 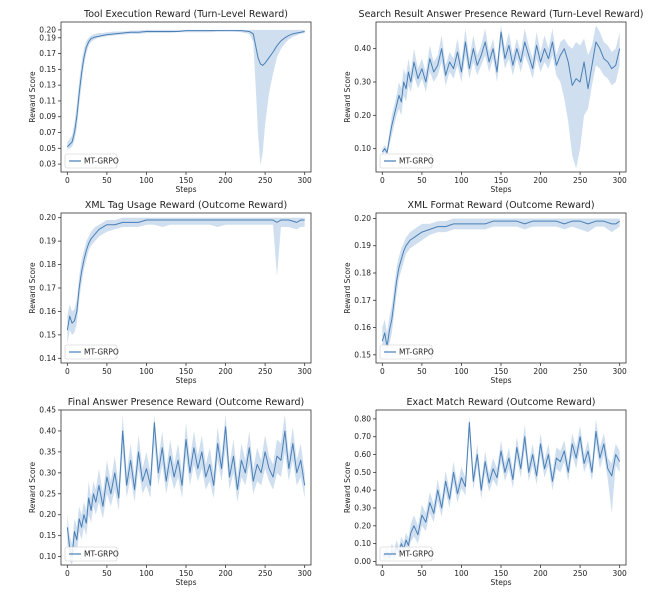 I want to click on y-tick-label: 0.05, so click(x=47, y=148).